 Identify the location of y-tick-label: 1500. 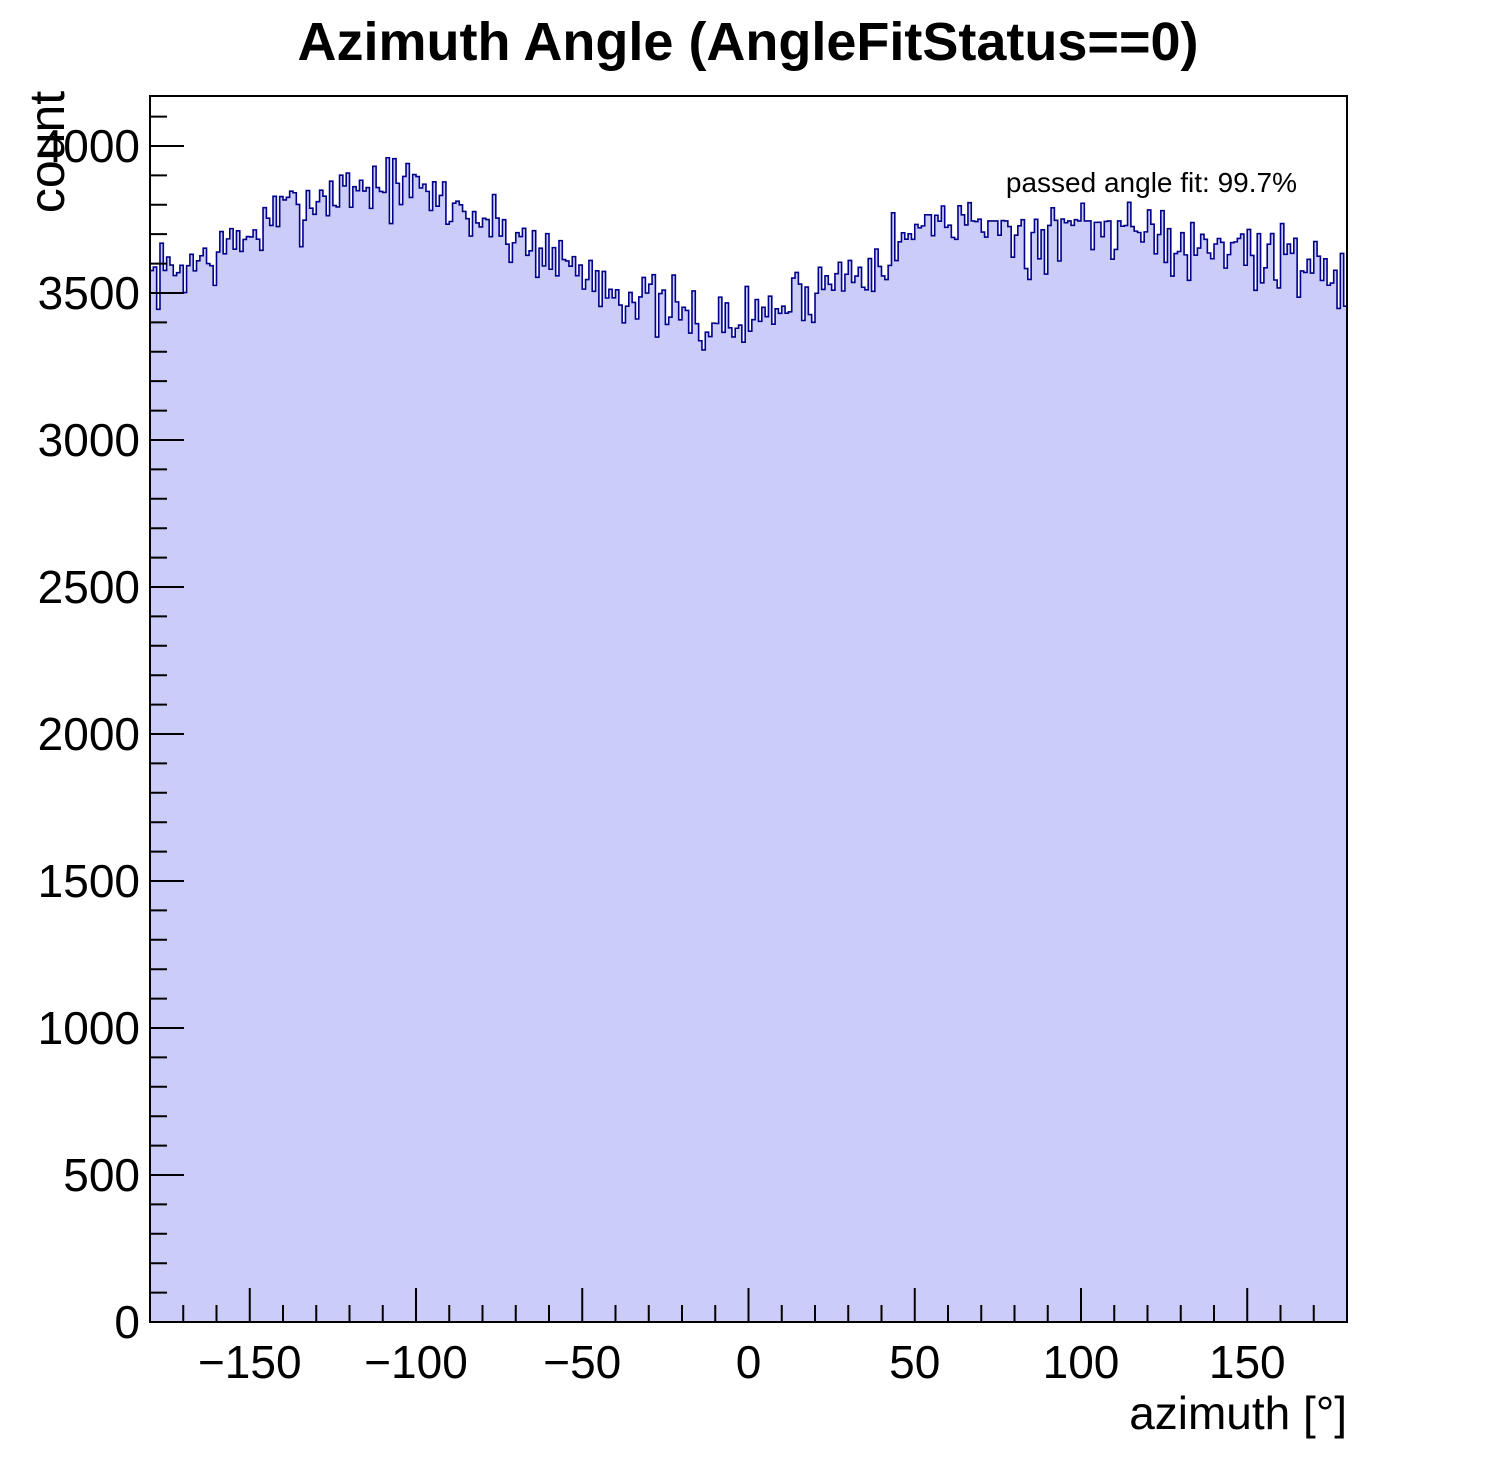
(89, 881).